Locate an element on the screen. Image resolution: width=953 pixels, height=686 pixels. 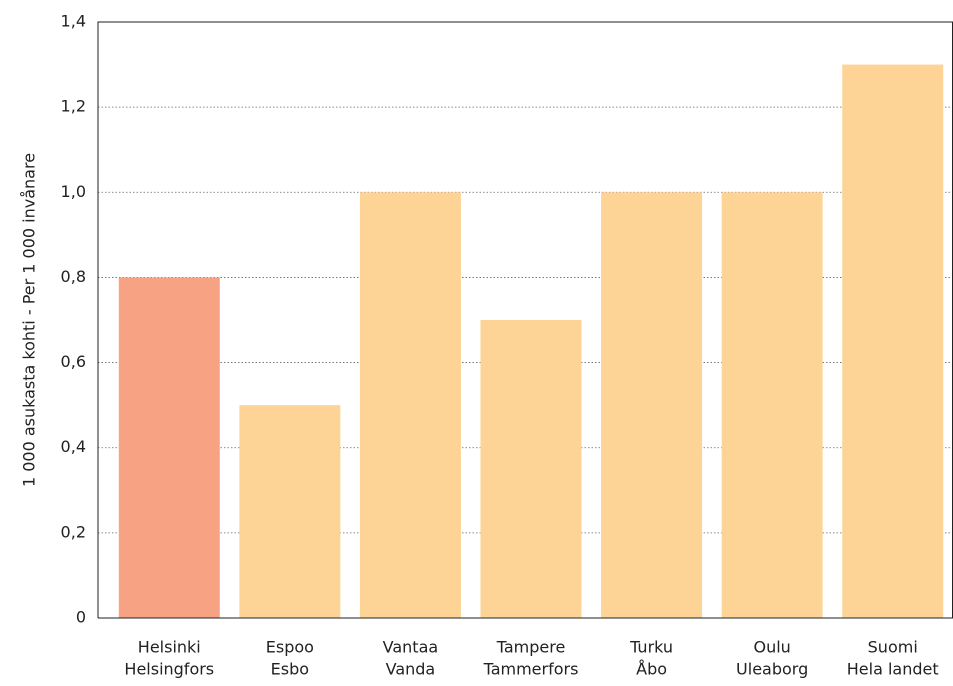
x-tick-label: Helsinki is located at coordinates (169, 647).